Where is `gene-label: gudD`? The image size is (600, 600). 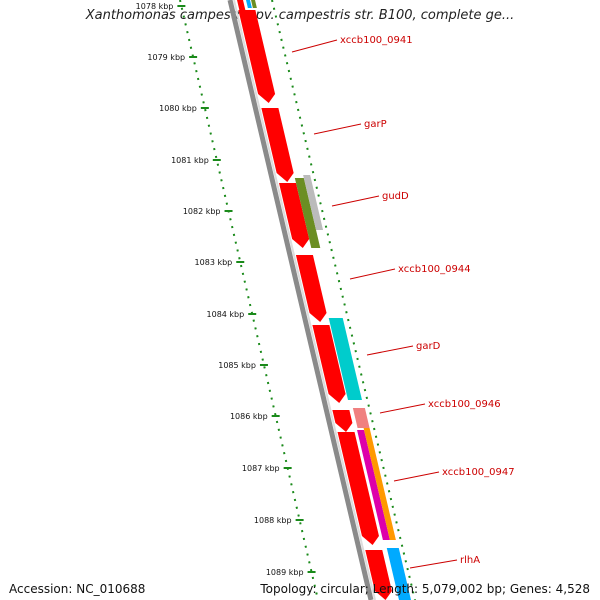
gene-label: gudD is located at coordinates (395, 196).